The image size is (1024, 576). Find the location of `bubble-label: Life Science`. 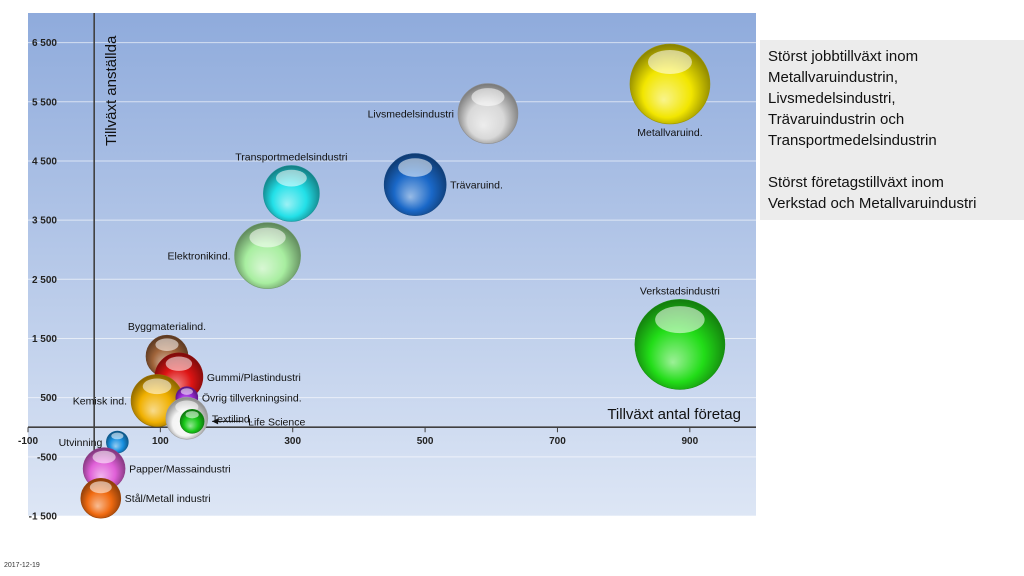

bubble-label: Life Science is located at coordinates (276, 422).